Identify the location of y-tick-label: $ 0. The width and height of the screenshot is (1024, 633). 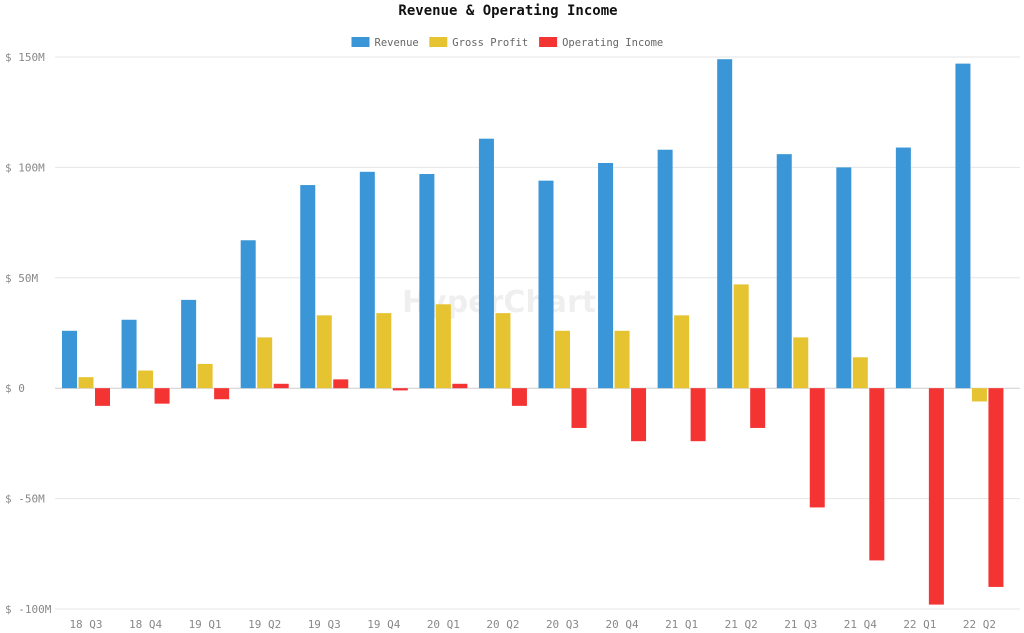
(15, 388).